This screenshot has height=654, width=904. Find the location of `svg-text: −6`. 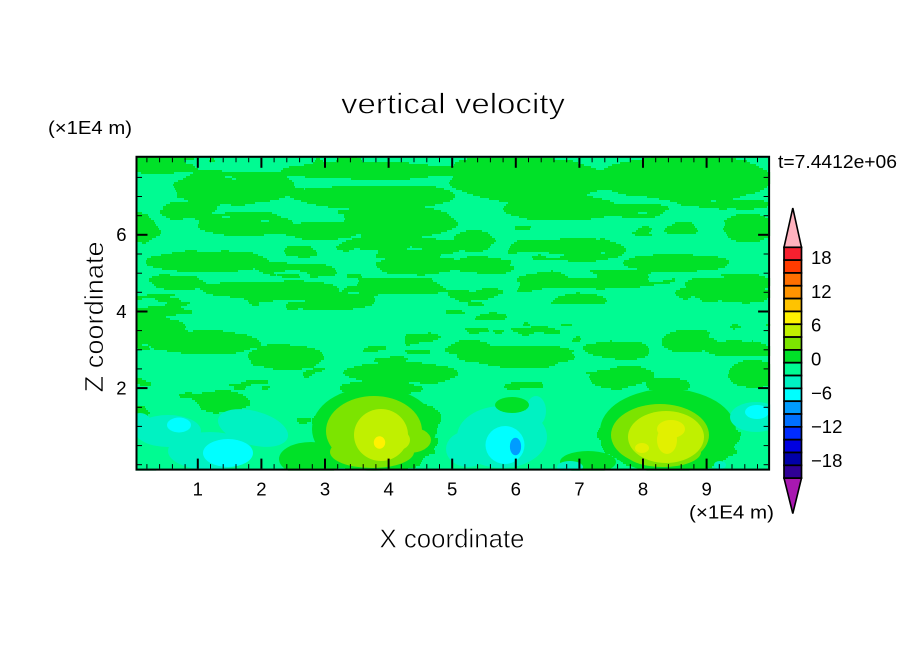

svg-text: −6 is located at coordinates (821, 392).